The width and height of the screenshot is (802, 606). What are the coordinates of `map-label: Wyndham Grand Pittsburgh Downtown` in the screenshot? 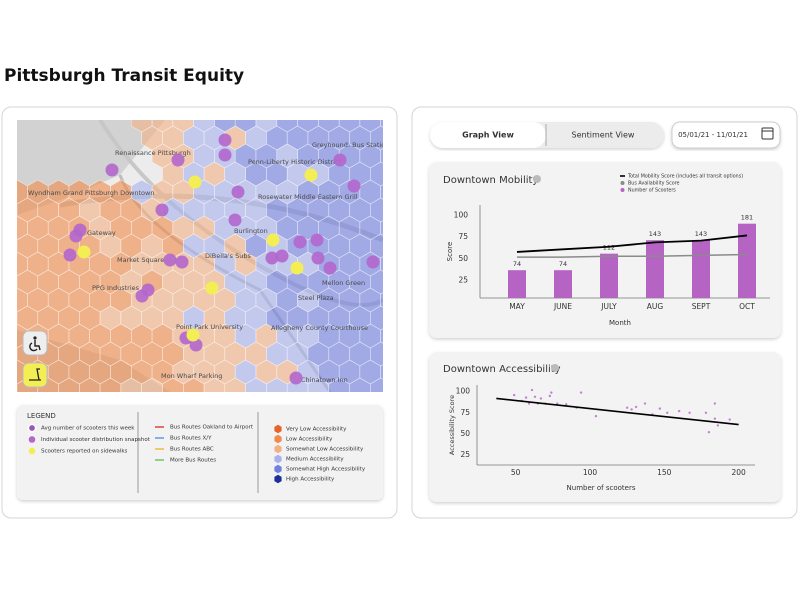 It's located at (91, 193).